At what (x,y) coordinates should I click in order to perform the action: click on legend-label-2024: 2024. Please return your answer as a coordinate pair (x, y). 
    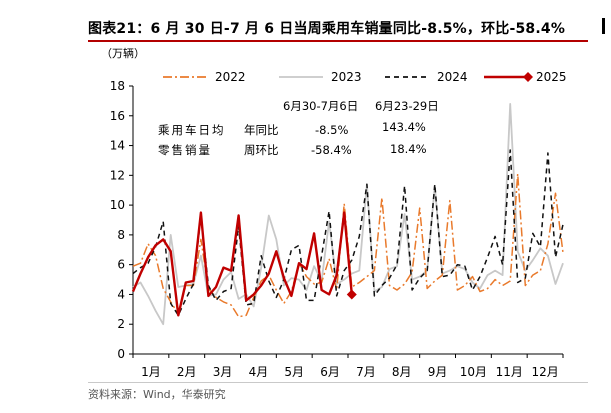
    Looking at the image, I should click on (452, 77).